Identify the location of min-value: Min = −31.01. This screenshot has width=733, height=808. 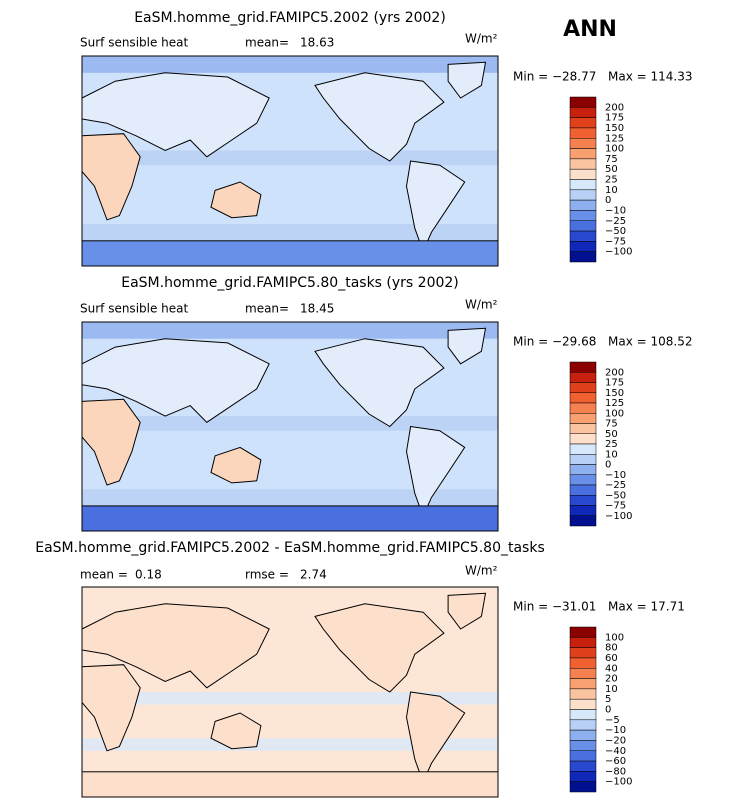
(554, 607).